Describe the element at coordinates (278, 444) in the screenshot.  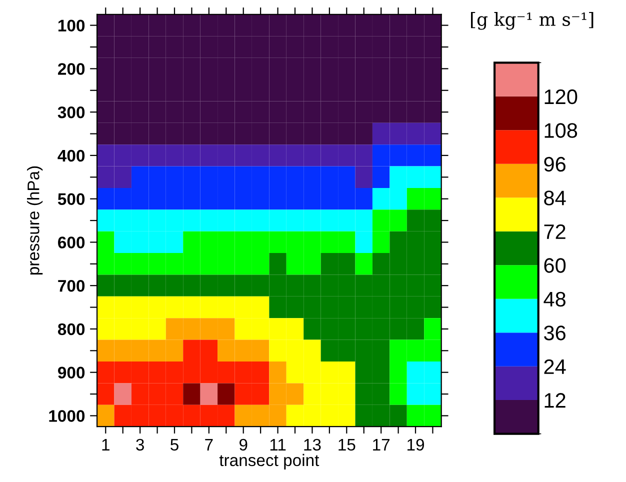
I see `x-tick-label: 11` at that location.